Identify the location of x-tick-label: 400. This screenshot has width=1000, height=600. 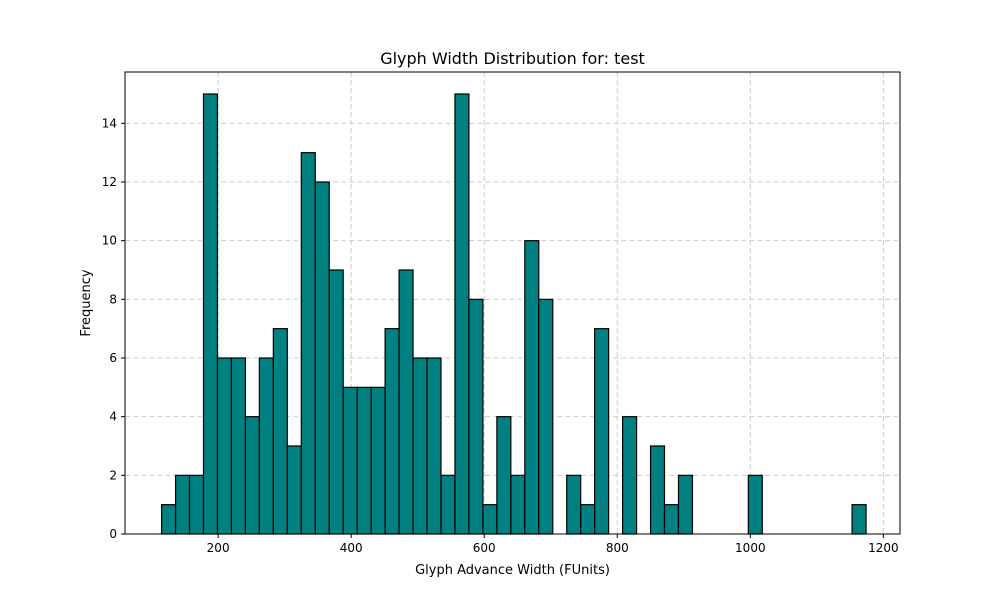
(351, 548).